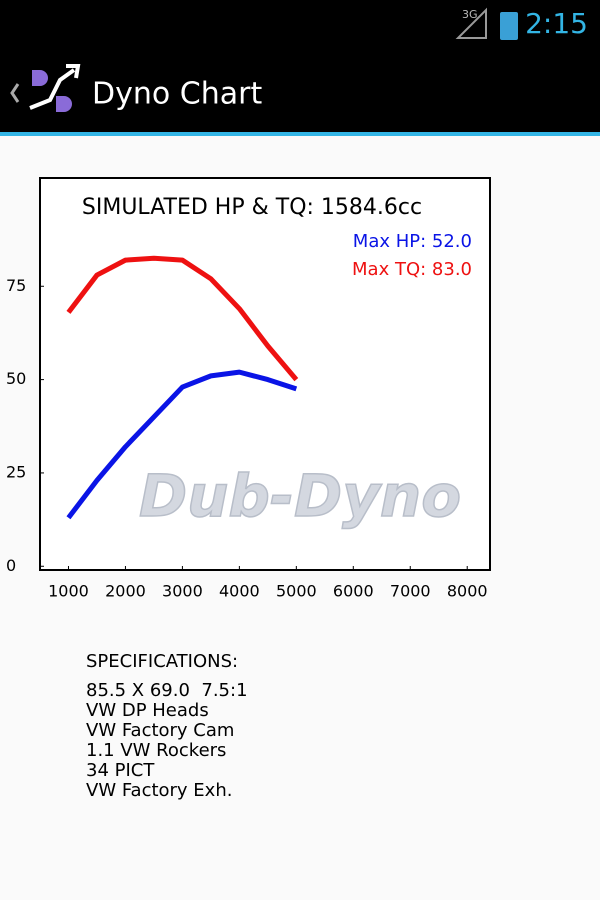 The height and width of the screenshot is (900, 600). Describe the element at coordinates (16, 285) in the screenshot. I see `y-tick-label: 75` at that location.